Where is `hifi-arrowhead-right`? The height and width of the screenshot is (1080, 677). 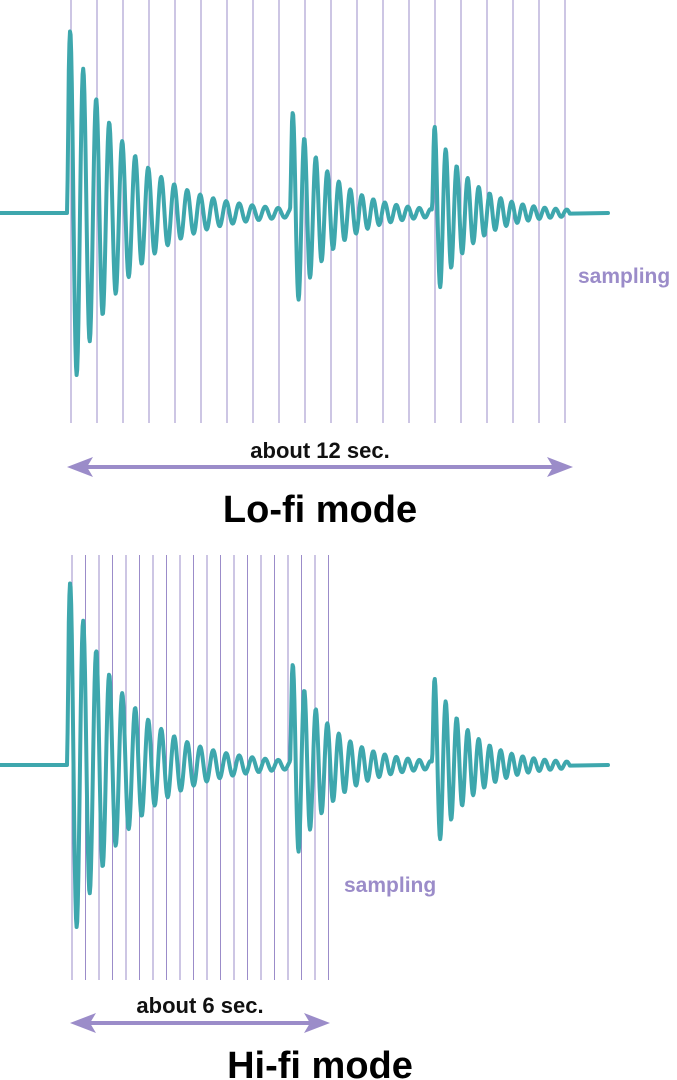
hifi-arrowhead-right is located at coordinates (317, 1023).